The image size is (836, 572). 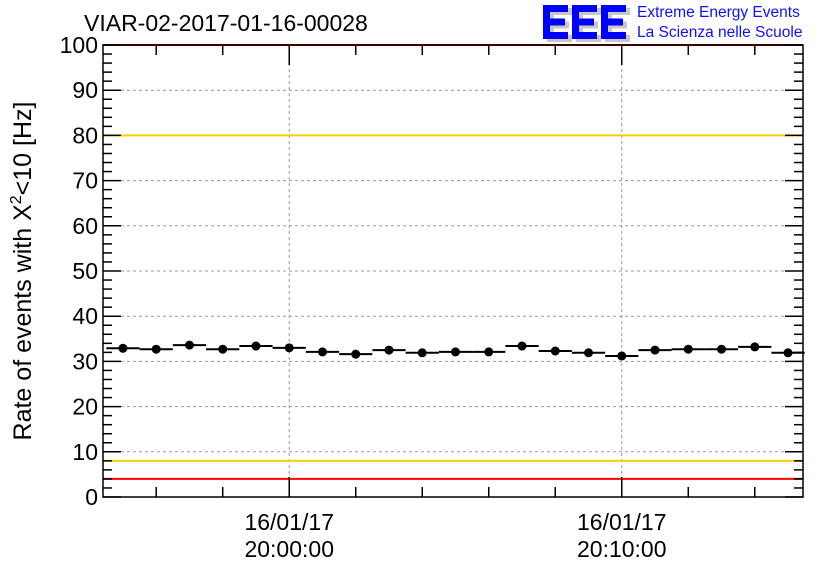 I want to click on y-tick-label: 60, so click(x=85, y=226).